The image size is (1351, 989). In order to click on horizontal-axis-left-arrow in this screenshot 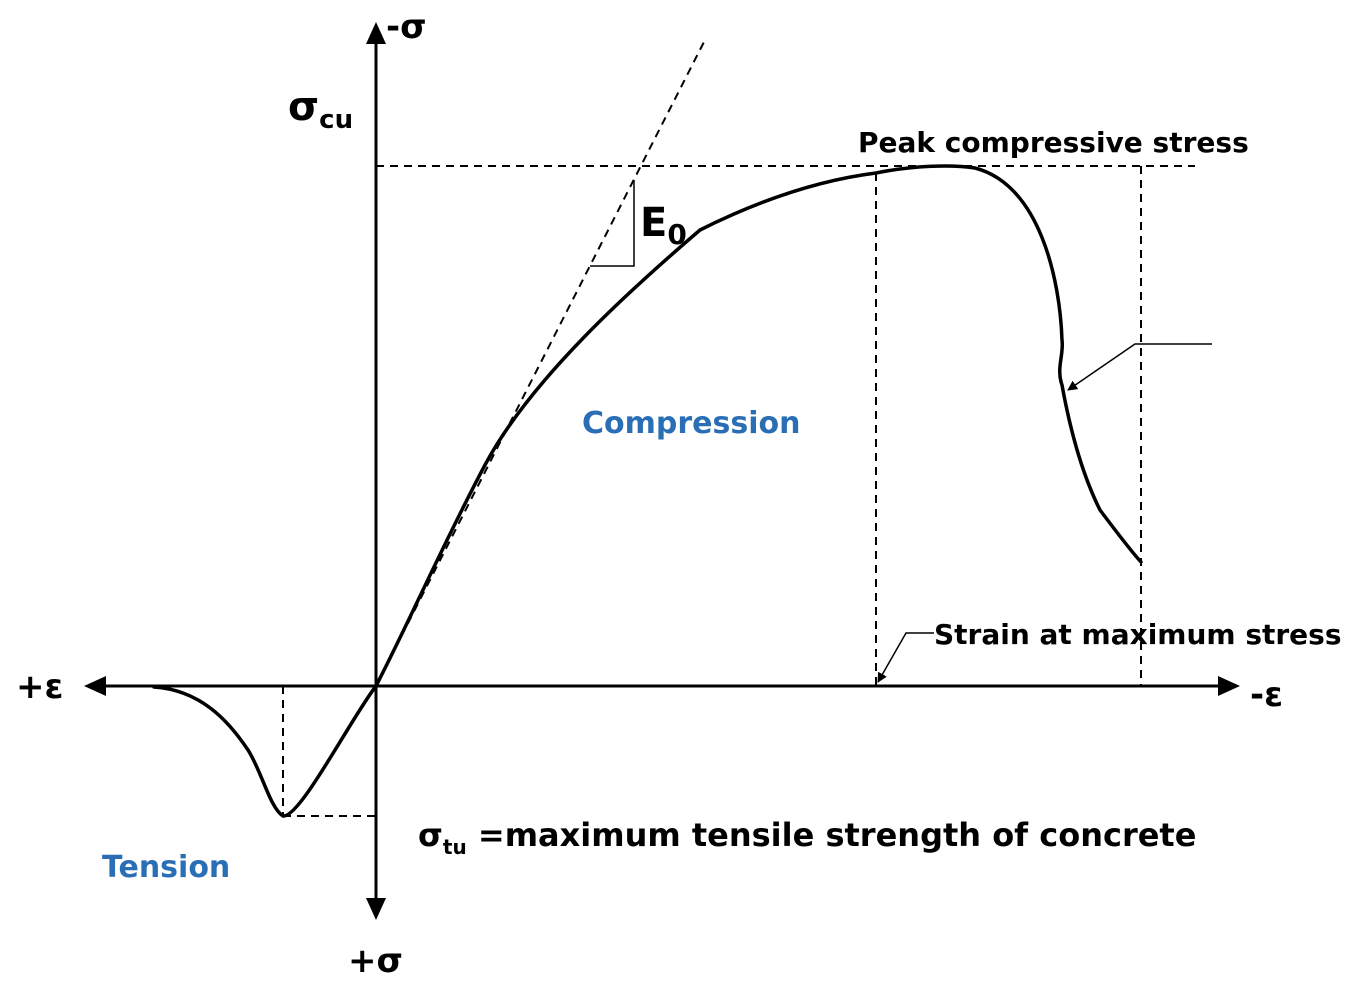, I will do `click(95, 686)`.